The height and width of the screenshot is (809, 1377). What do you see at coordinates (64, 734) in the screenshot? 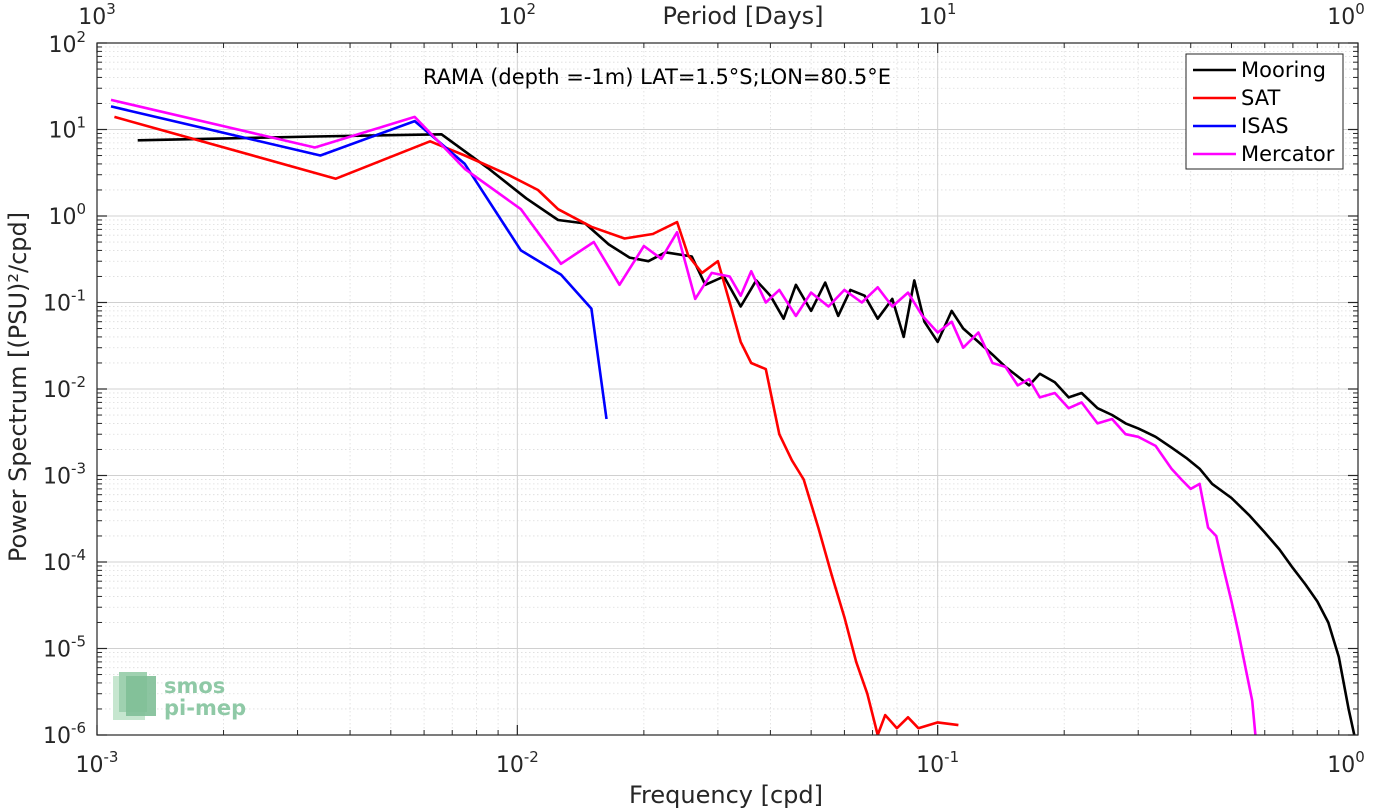
I see `y-tick-label: 10⁻⁶` at bounding box center [64, 734].